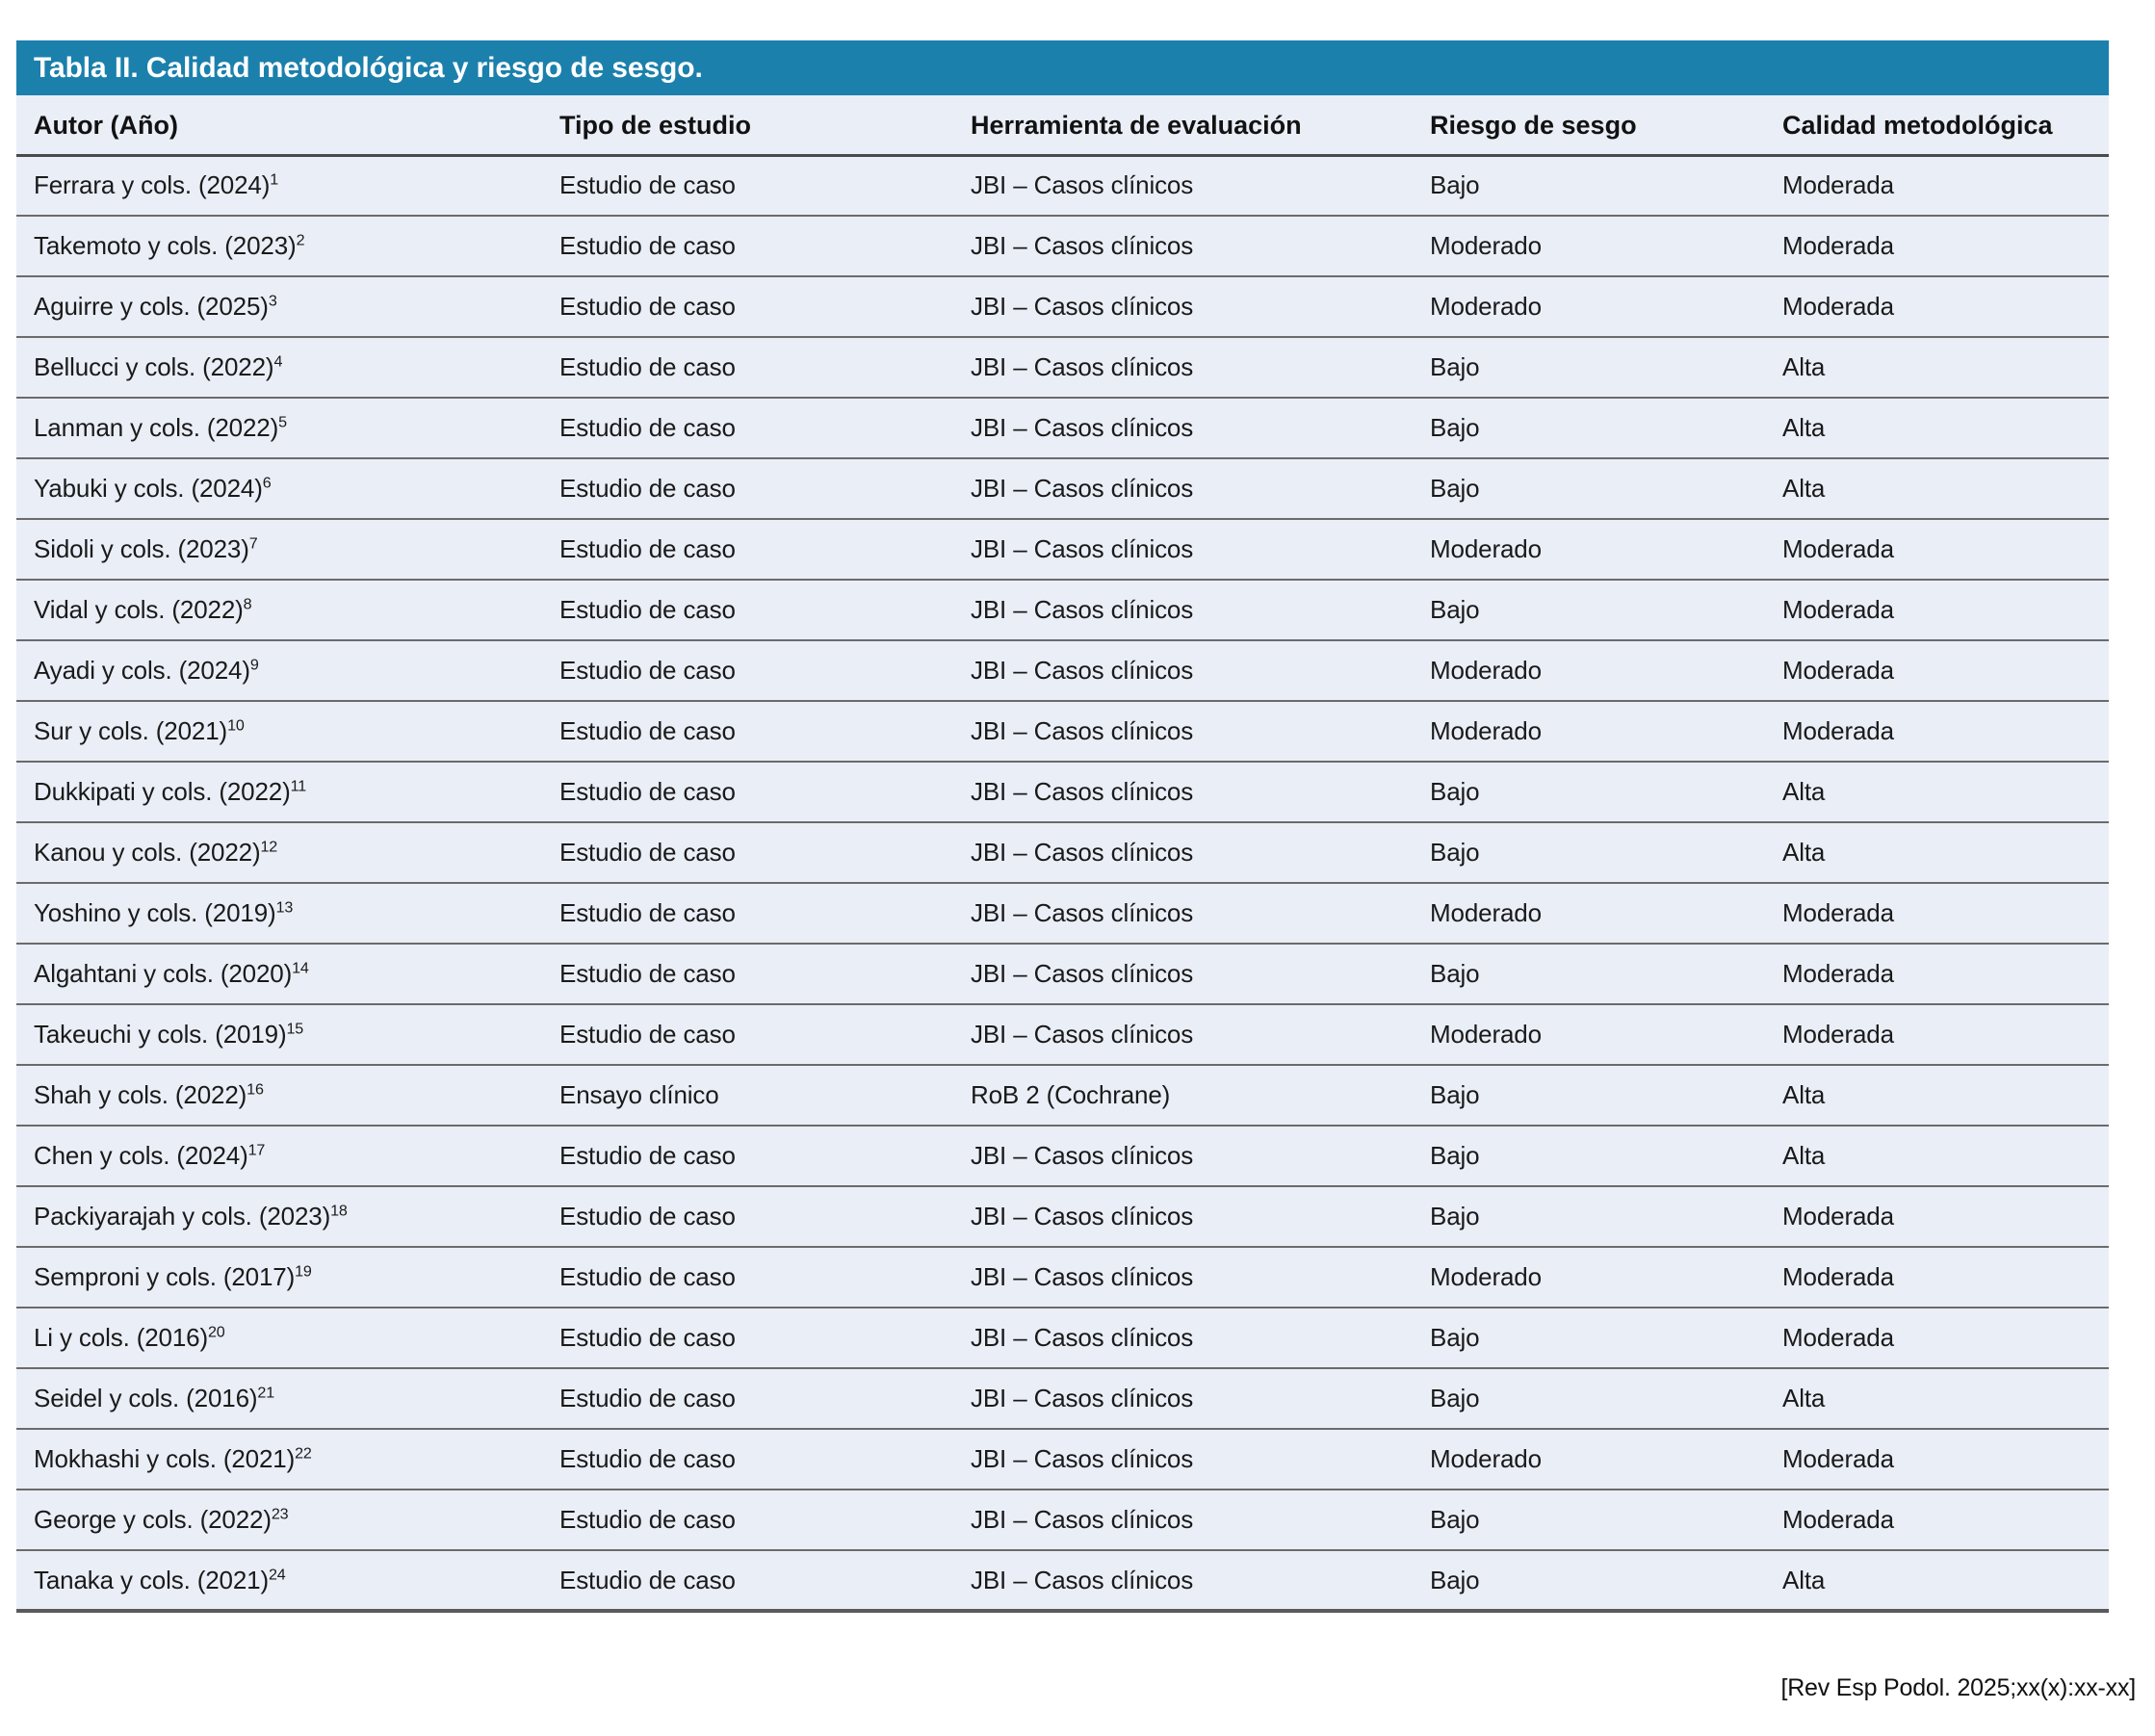  Describe the element at coordinates (1183, 126) in the screenshot. I see `column-header-herramienta: Herramienta de evaluación` at that location.